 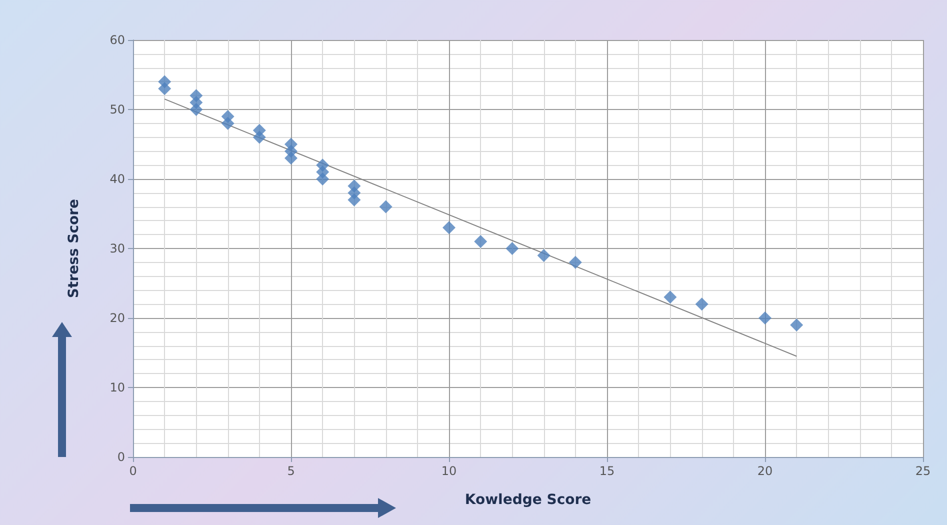 What do you see at coordinates (117, 318) in the screenshot?
I see `y-tick-label: 20` at bounding box center [117, 318].